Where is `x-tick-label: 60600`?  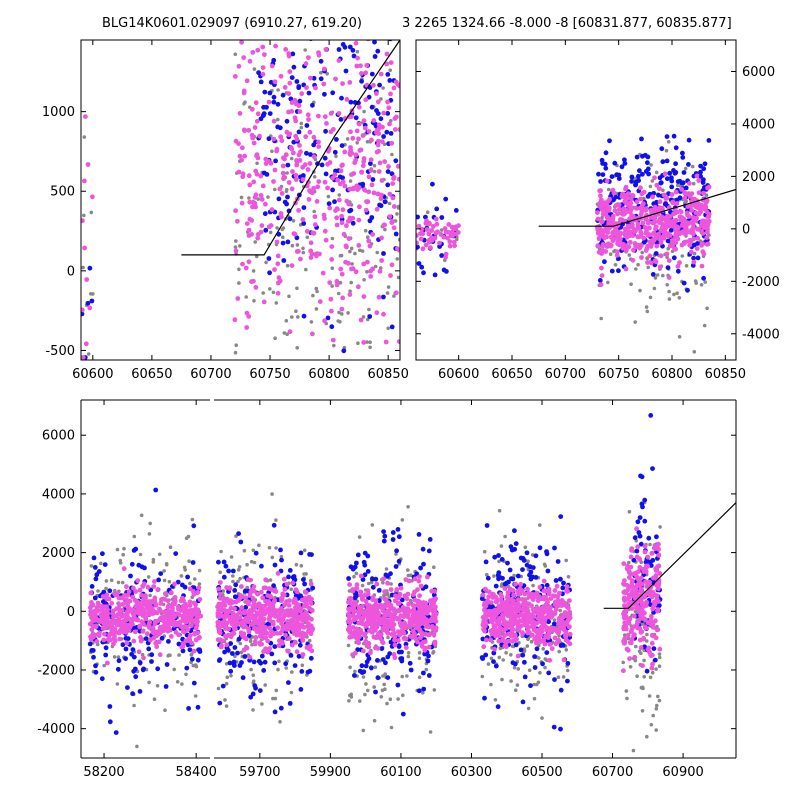 x-tick-label: 60600 is located at coordinates (458, 374).